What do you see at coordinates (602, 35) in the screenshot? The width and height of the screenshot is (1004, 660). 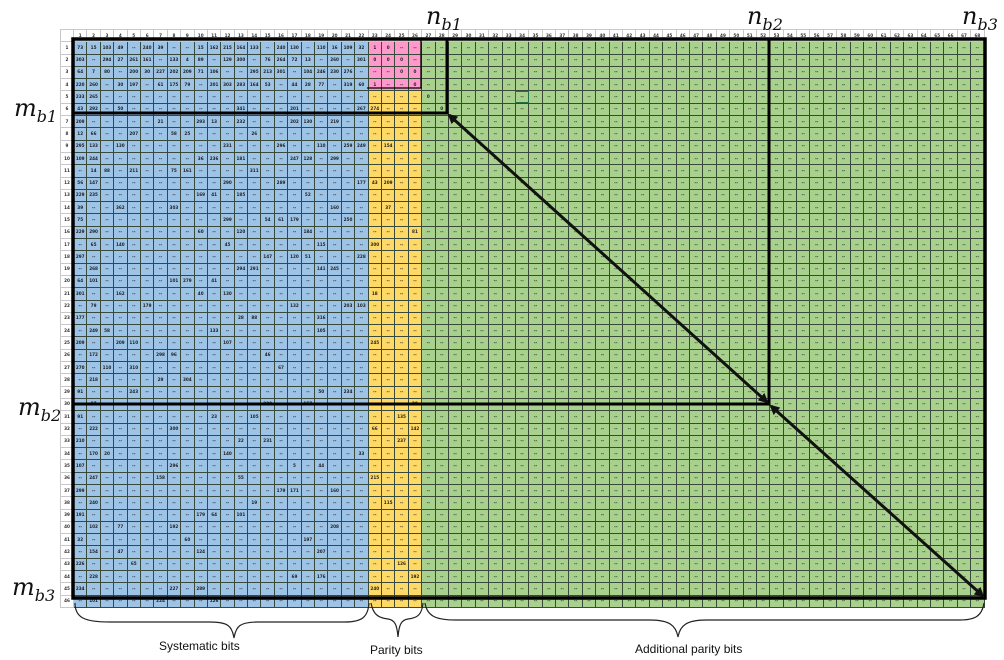 I see `column-header: 40` at bounding box center [602, 35].